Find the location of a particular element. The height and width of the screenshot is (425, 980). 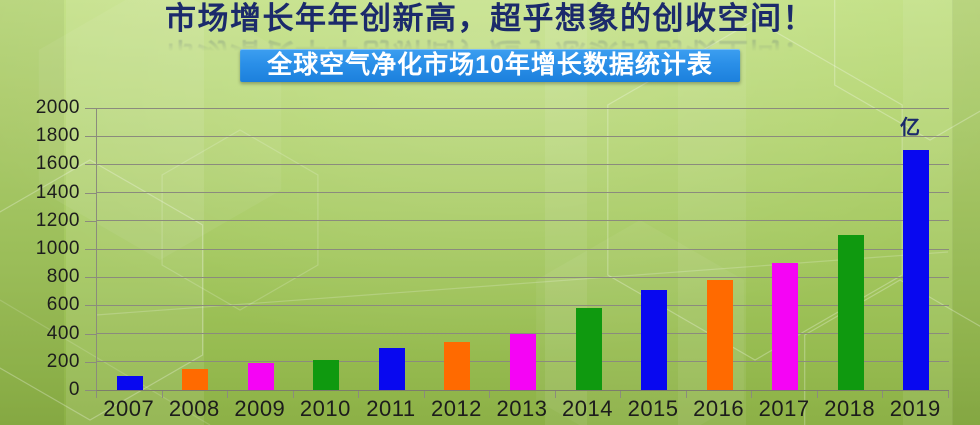

y-axis-label-1600: 1600 is located at coordinates (57, 164).